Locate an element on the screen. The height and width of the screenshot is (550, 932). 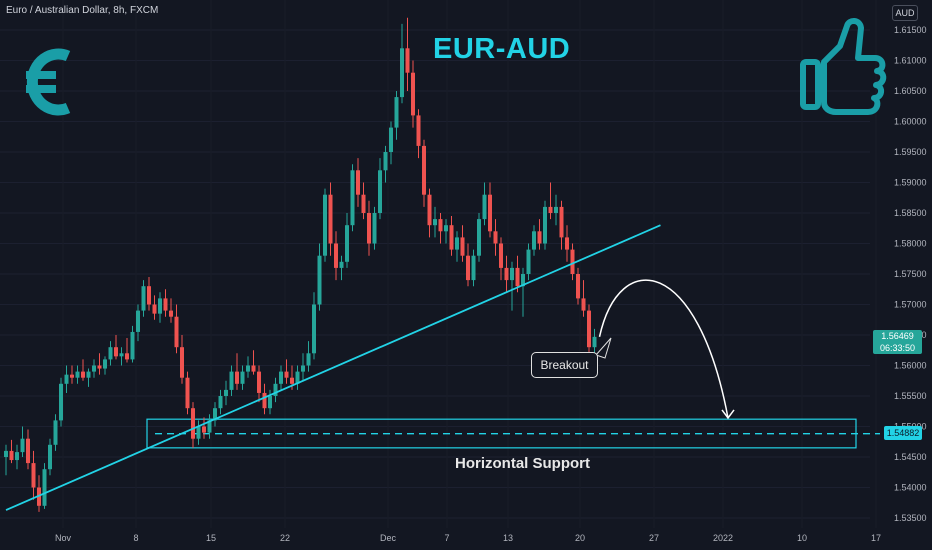
breakout-callout-pointer is located at coordinates (603, 348).